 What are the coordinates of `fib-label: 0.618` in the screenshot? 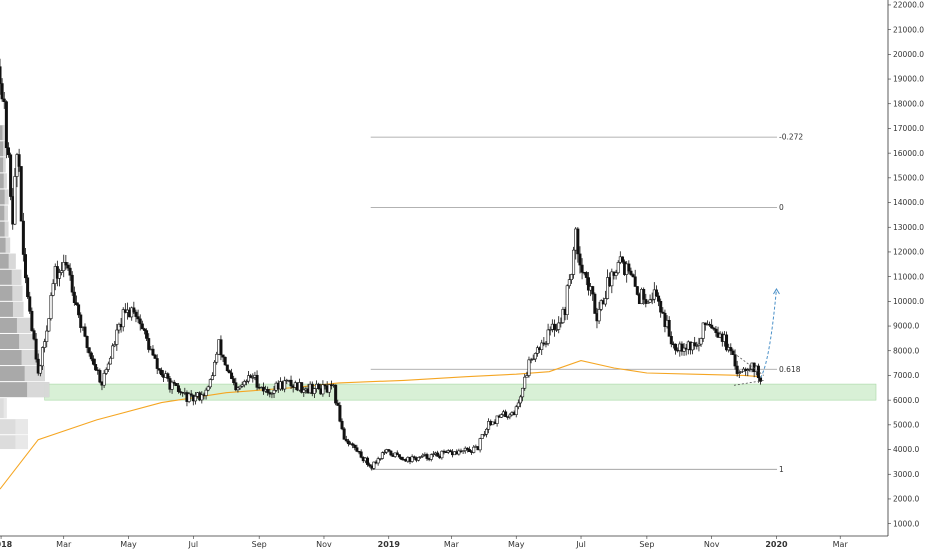 It's located at (790, 369).